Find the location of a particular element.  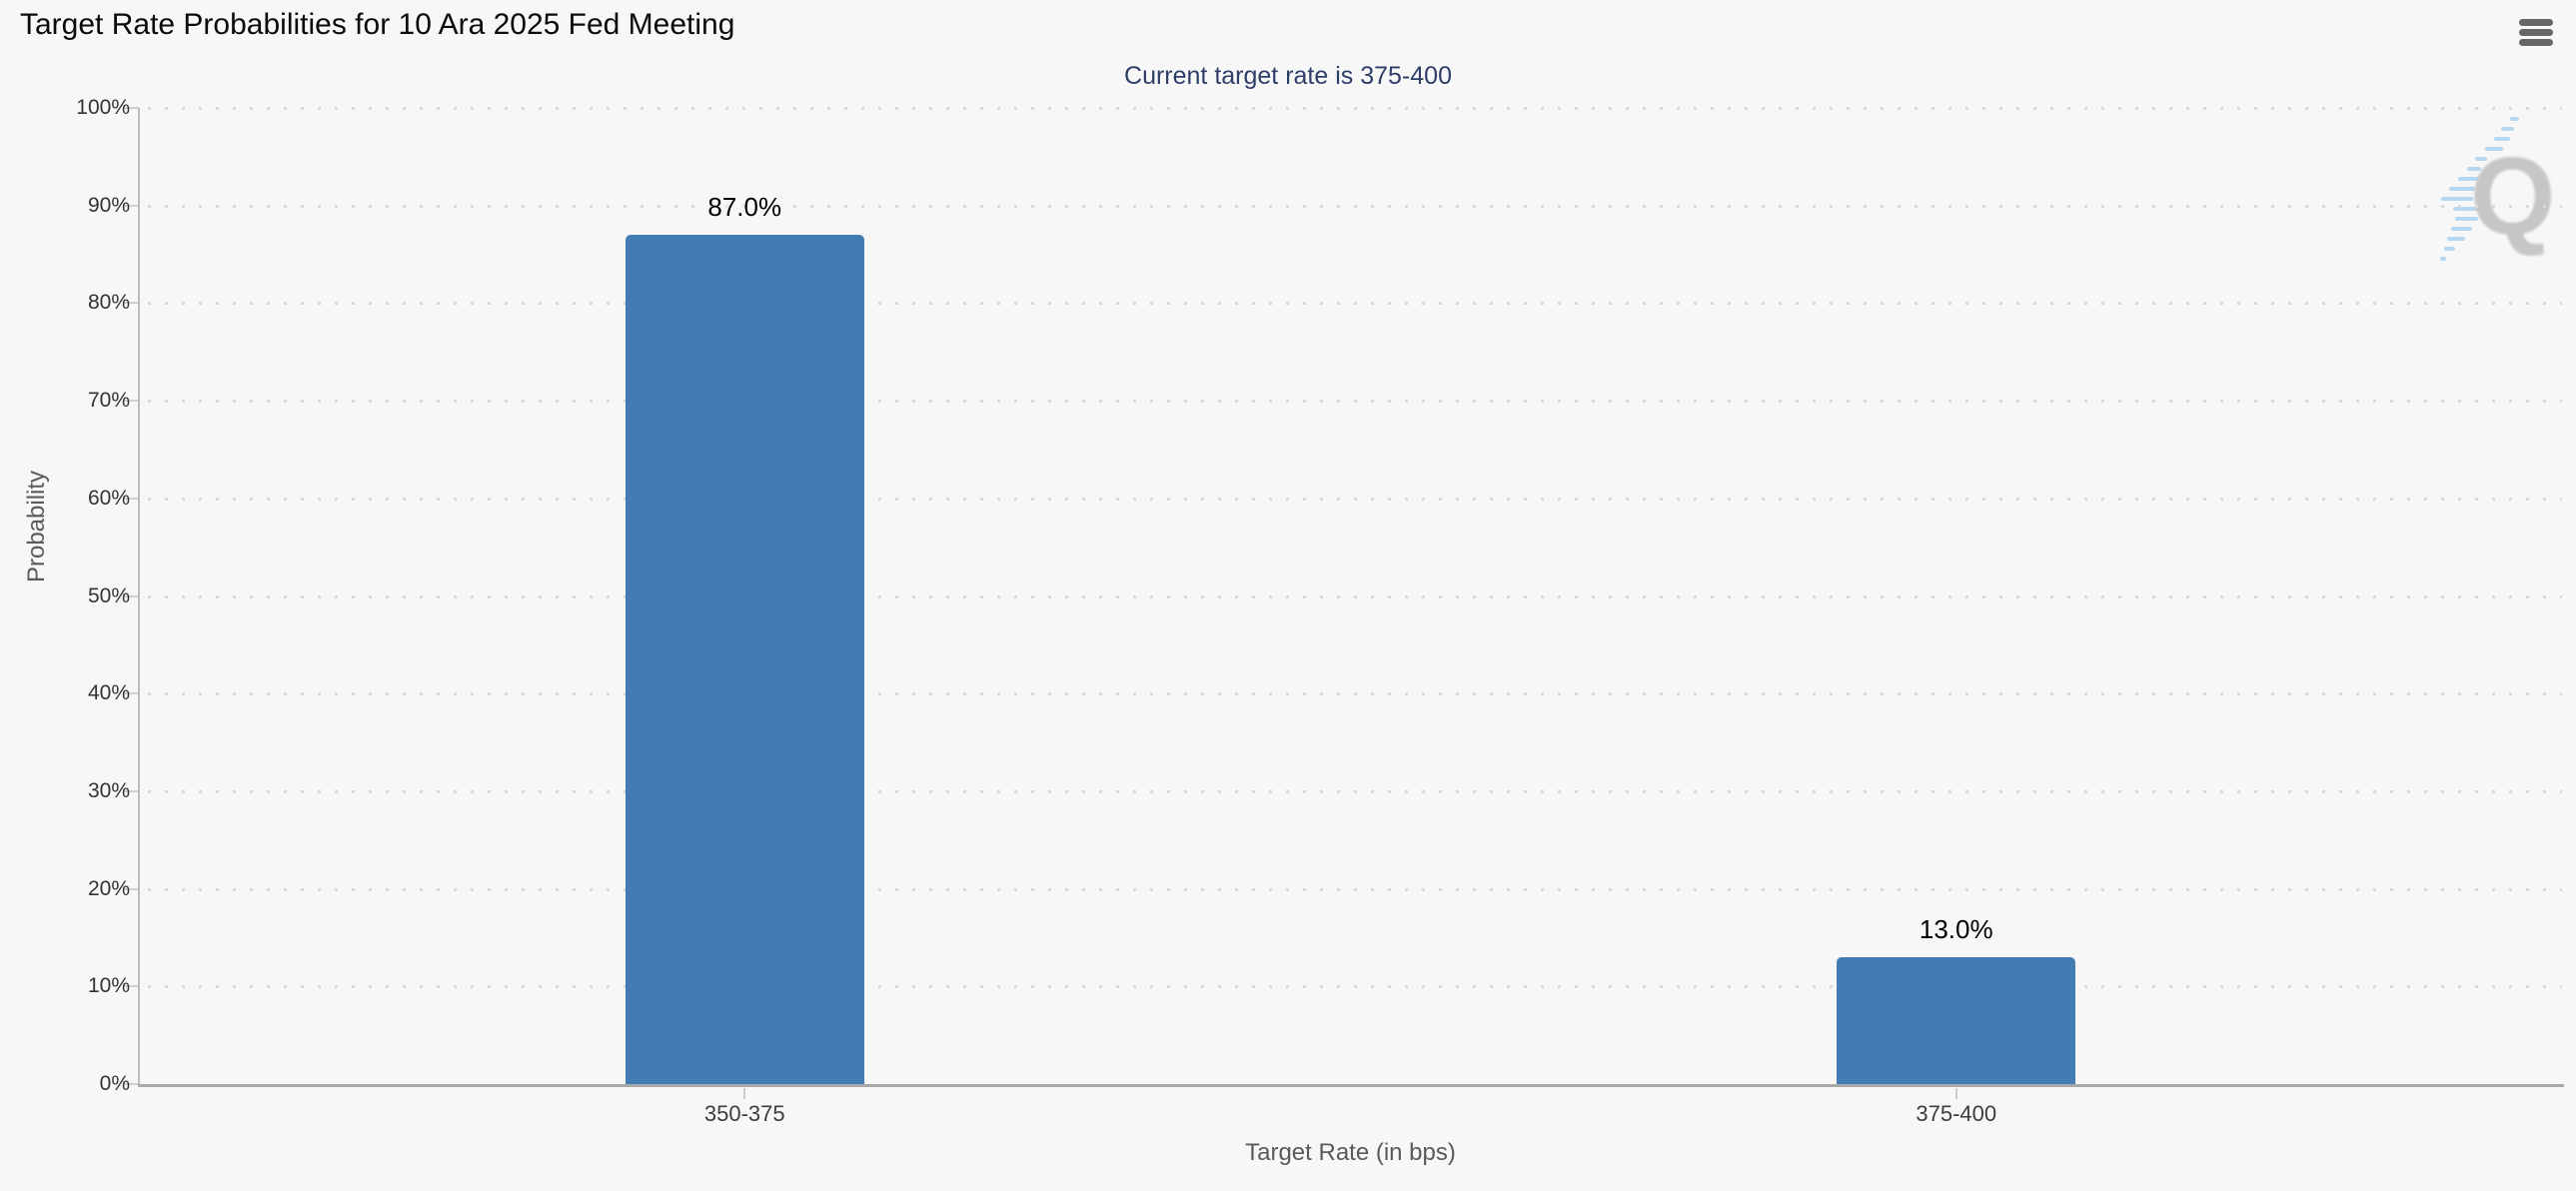

watermark-stripes is located at coordinates (2479, 189).